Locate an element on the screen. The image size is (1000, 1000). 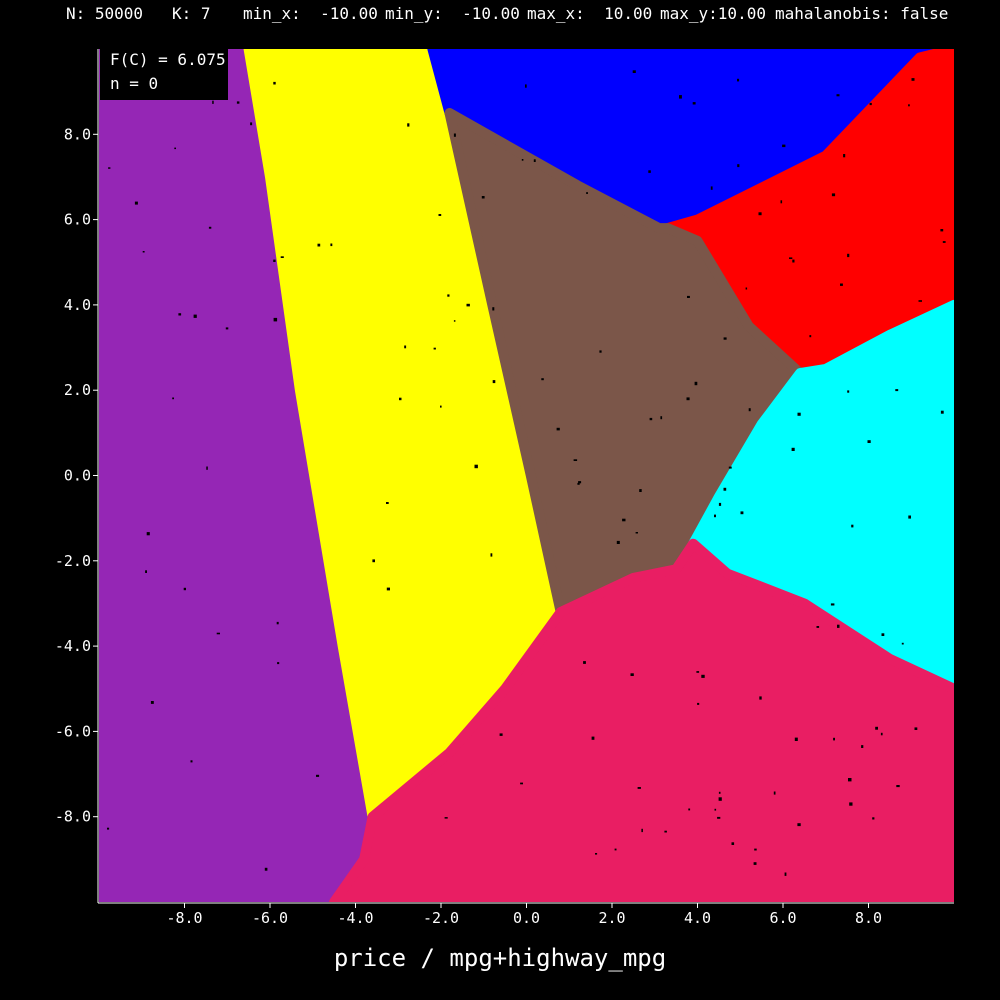
cluster-count-label: K: 7 is located at coordinates (191, 13).